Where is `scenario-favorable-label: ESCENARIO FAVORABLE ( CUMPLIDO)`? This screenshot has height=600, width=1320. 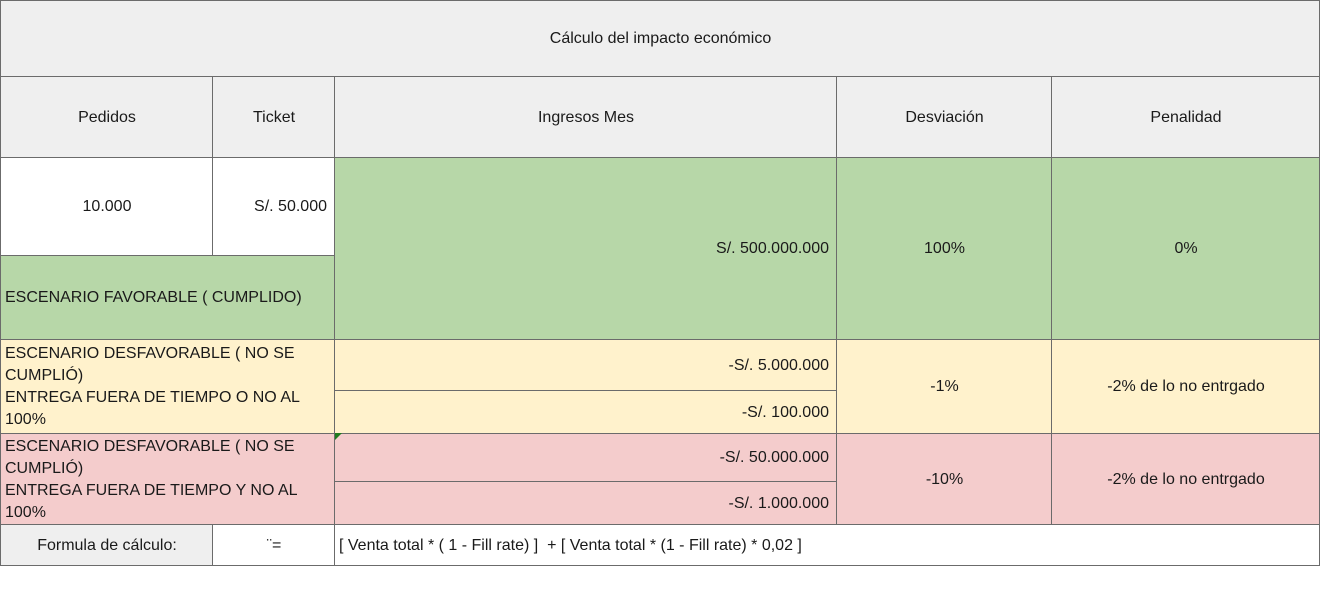 scenario-favorable-label: ESCENARIO FAVORABLE ( CUMPLIDO) is located at coordinates (167, 297).